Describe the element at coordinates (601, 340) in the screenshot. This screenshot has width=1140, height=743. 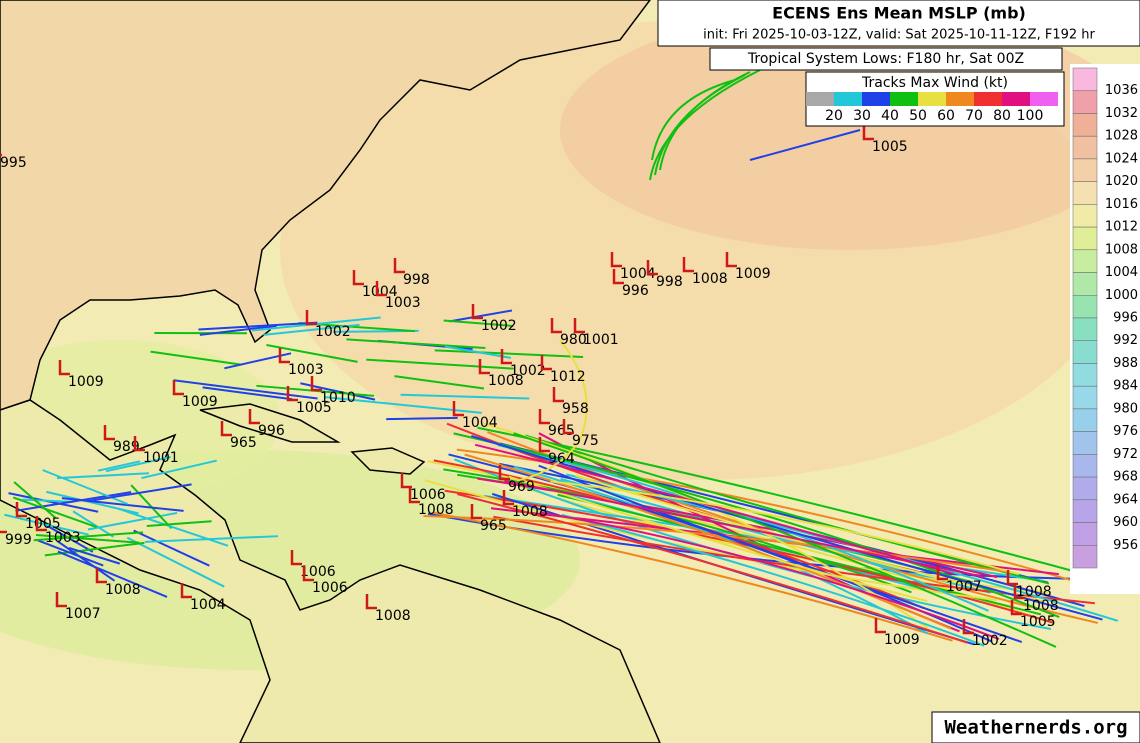
I see `low-pressure-label: 1001` at that location.